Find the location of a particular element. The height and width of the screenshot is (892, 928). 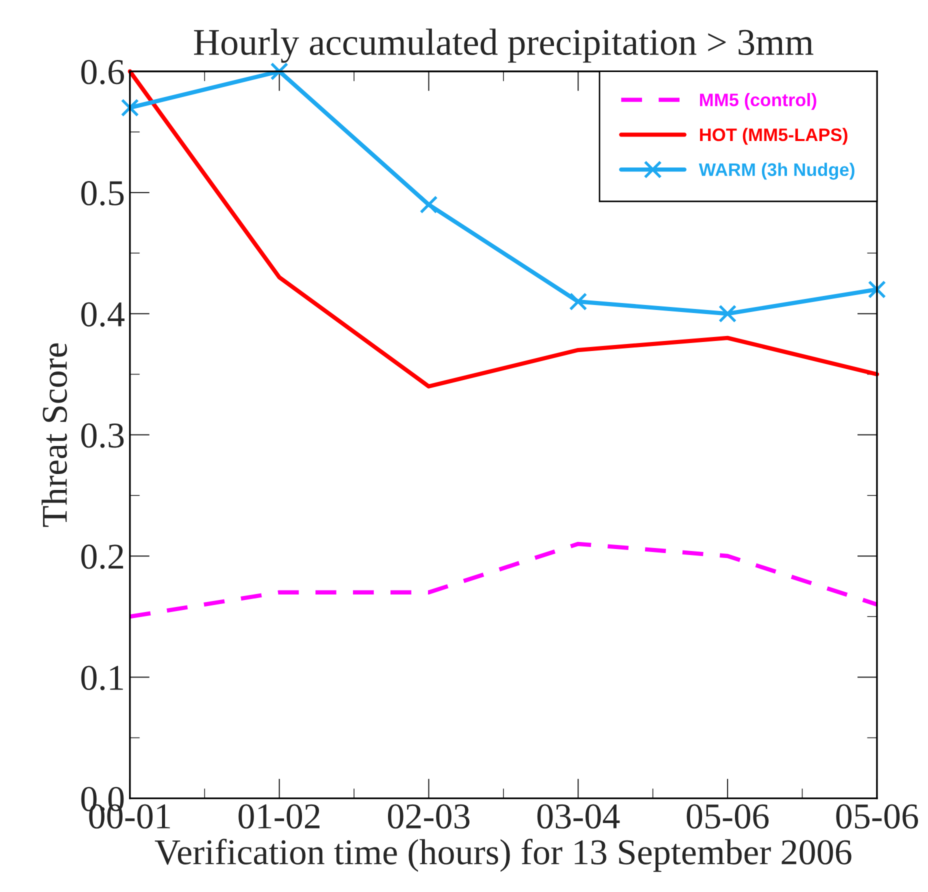

chart-title: Hourly accumulated precipitation > 3mm is located at coordinates (504, 45).